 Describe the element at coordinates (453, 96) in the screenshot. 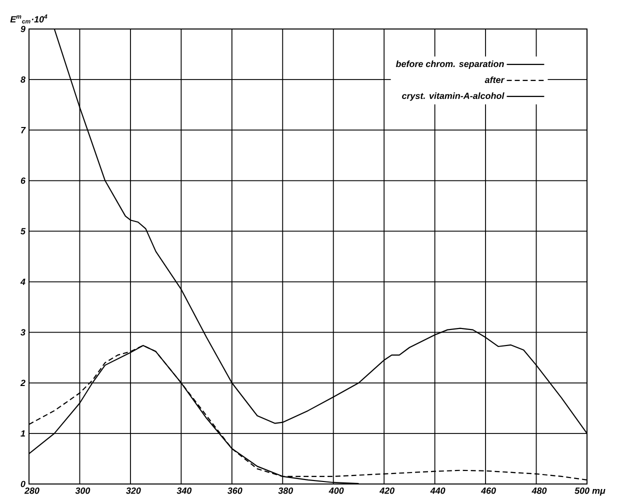

I see `legend-label: cryst. vitamin-A-alcohol` at that location.